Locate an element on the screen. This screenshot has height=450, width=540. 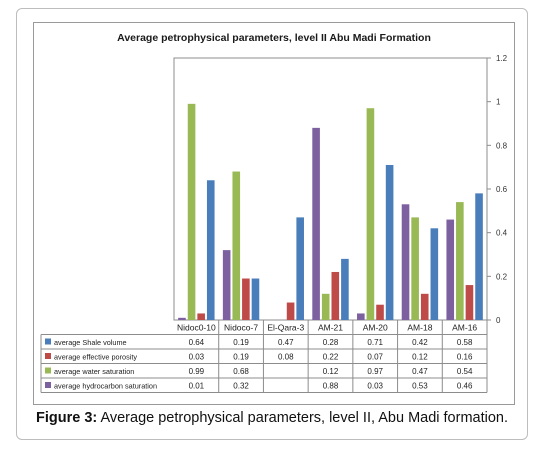
caption-label: Figure 3: is located at coordinates (66, 418).